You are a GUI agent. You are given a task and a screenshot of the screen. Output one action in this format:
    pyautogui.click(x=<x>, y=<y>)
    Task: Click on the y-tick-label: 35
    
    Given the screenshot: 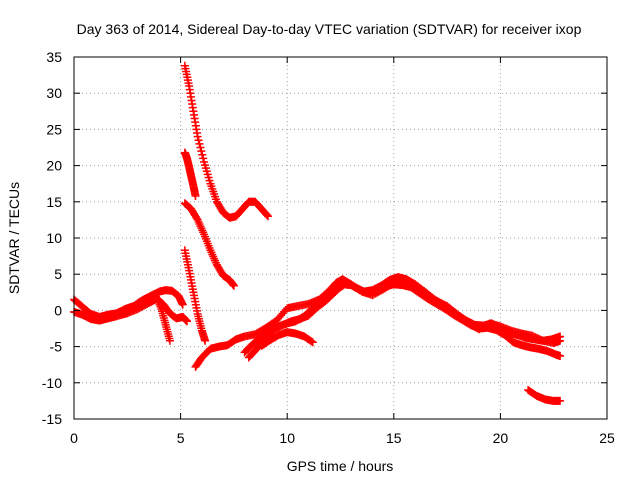 What is the action you would take?
    pyautogui.click(x=54, y=57)
    